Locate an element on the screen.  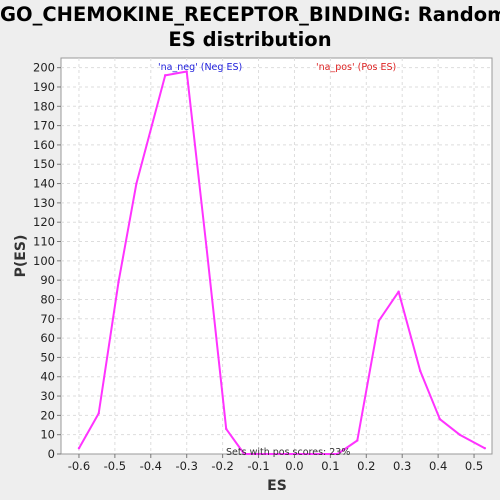
y-tick-label: 70 is located at coordinates (47, 319).